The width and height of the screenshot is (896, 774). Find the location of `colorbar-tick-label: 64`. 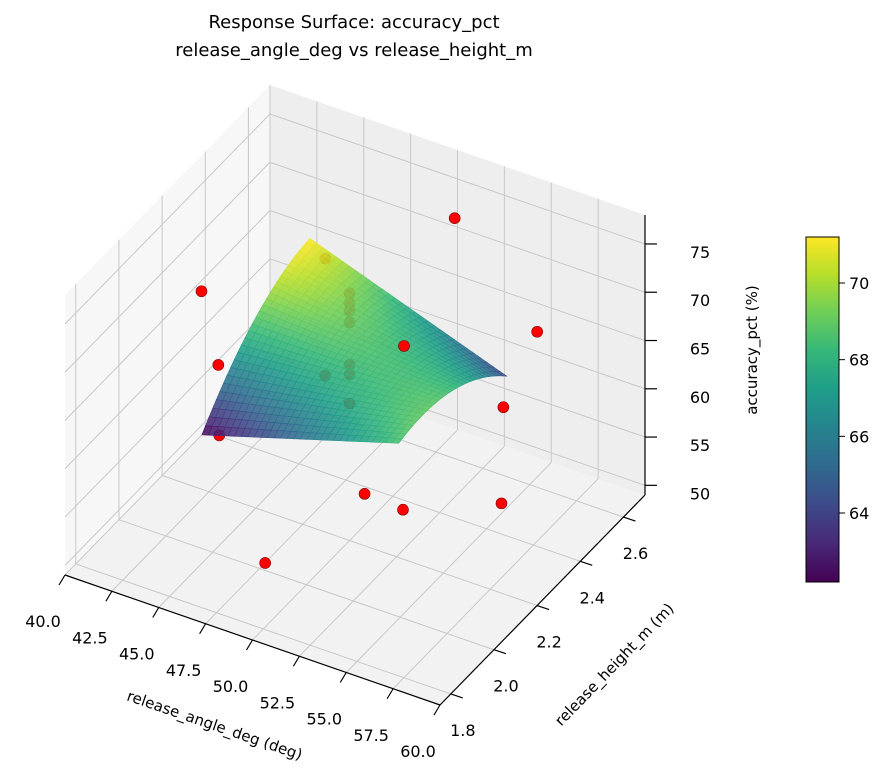

colorbar-tick-label: 64 is located at coordinates (859, 513).